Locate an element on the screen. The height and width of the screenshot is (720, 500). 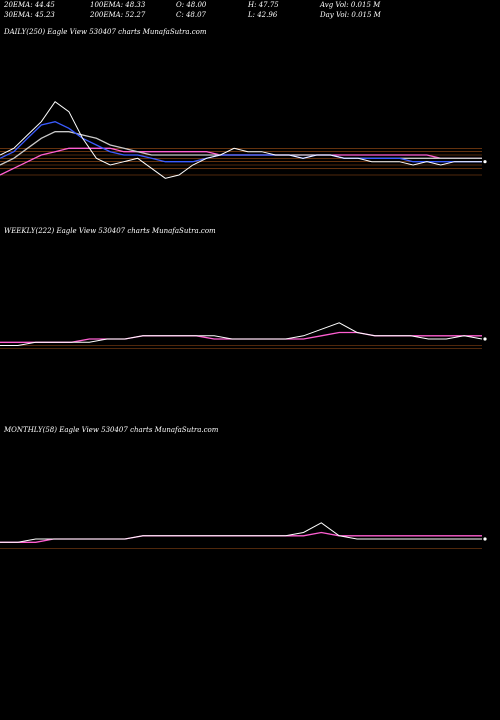
avg-vol-stat: Avg Vol: 0.015 M is located at coordinates (350, 5).